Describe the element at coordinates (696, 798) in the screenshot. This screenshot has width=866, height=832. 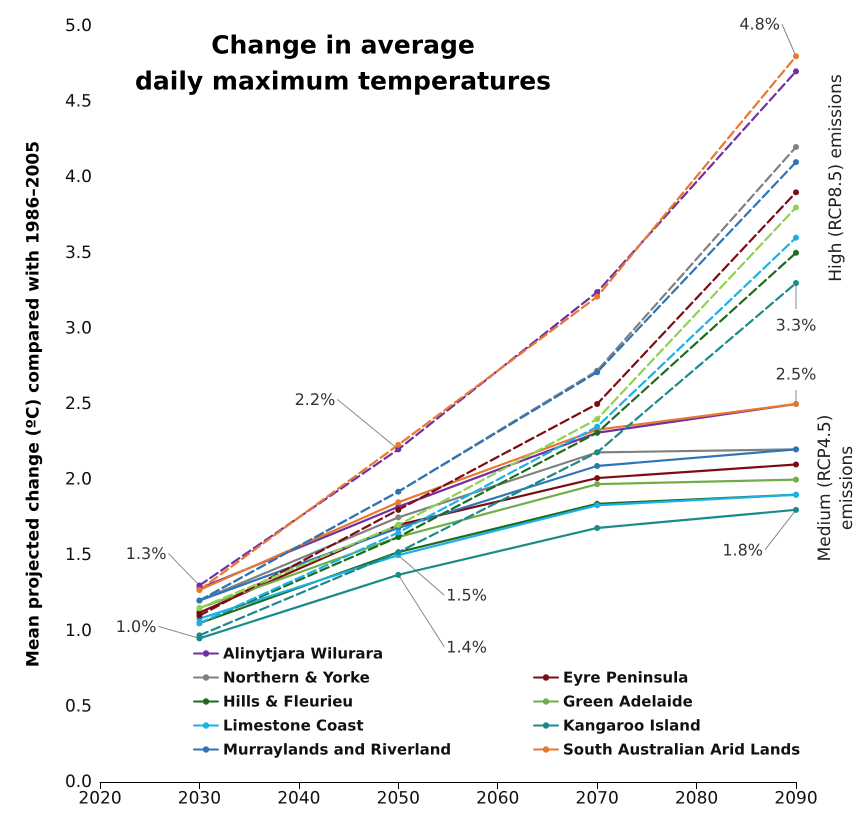
I see `x-tick-label: 2080` at that location.